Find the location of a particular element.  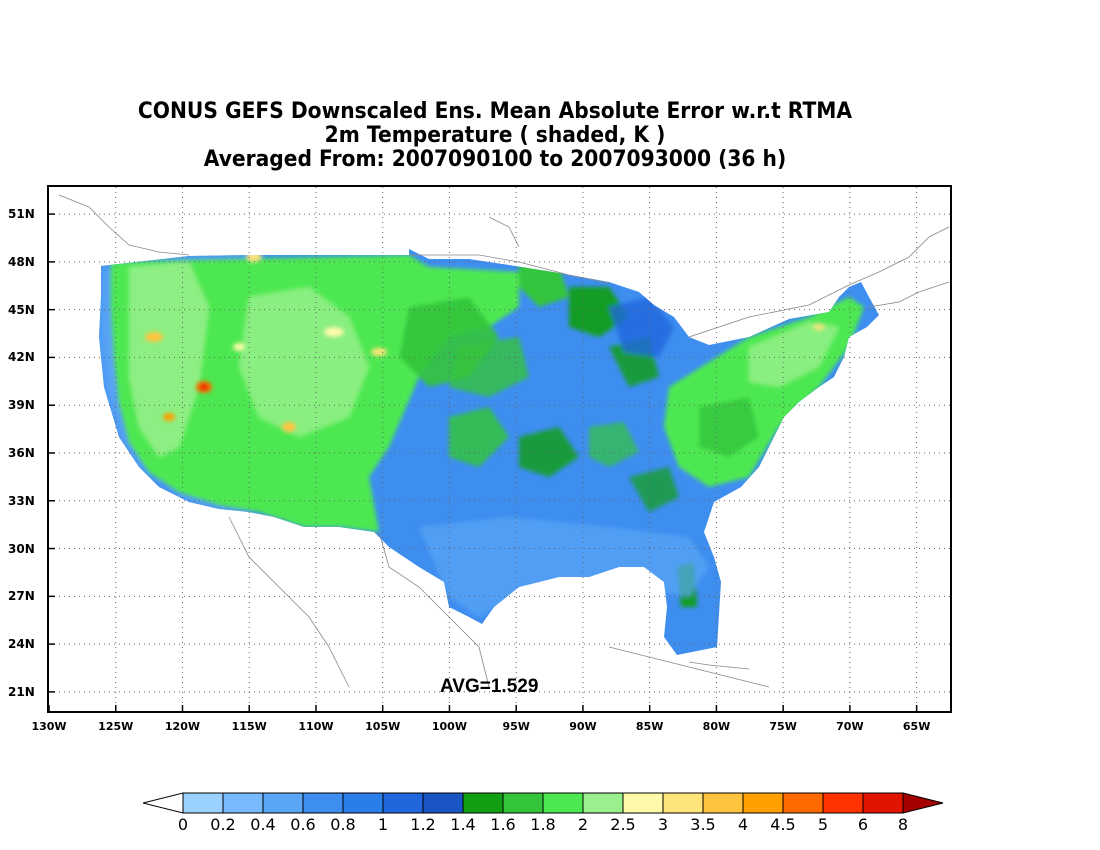

colorbar-label: 0.6 is located at coordinates (303, 824).